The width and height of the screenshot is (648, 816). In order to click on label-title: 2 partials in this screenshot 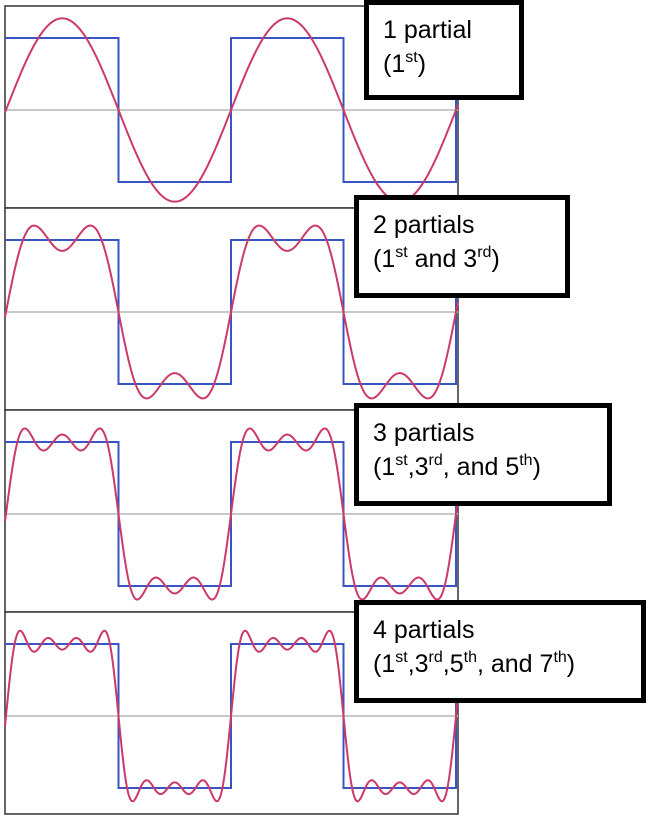, I will do `click(424, 225)`.